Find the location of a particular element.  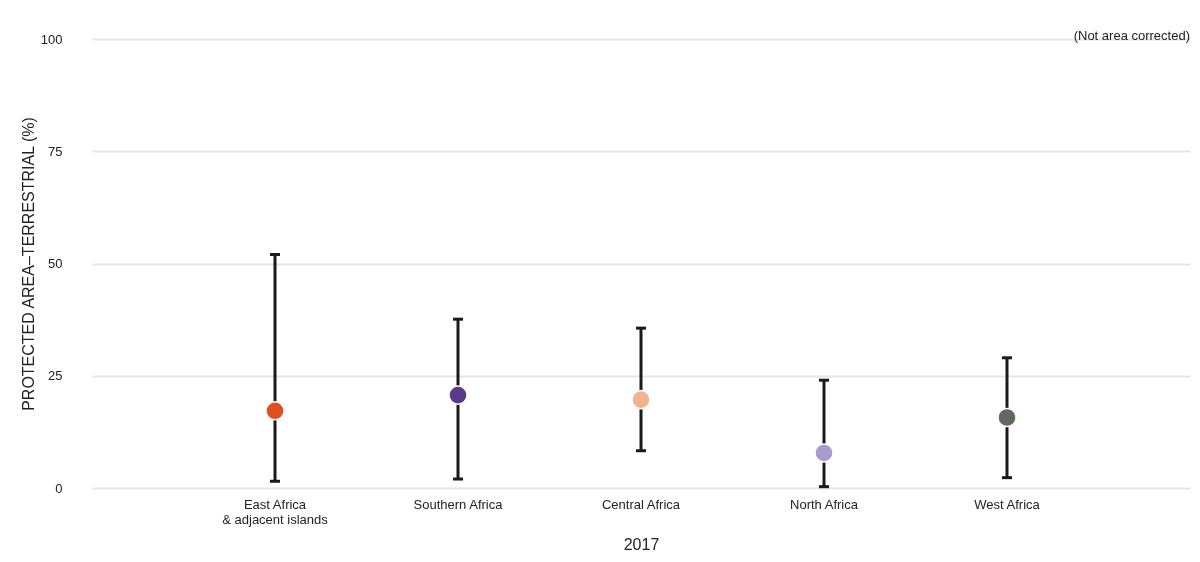

y-axis-title: PROTECTED AREA–TERRESTRIAL (%) is located at coordinates (28, 264).